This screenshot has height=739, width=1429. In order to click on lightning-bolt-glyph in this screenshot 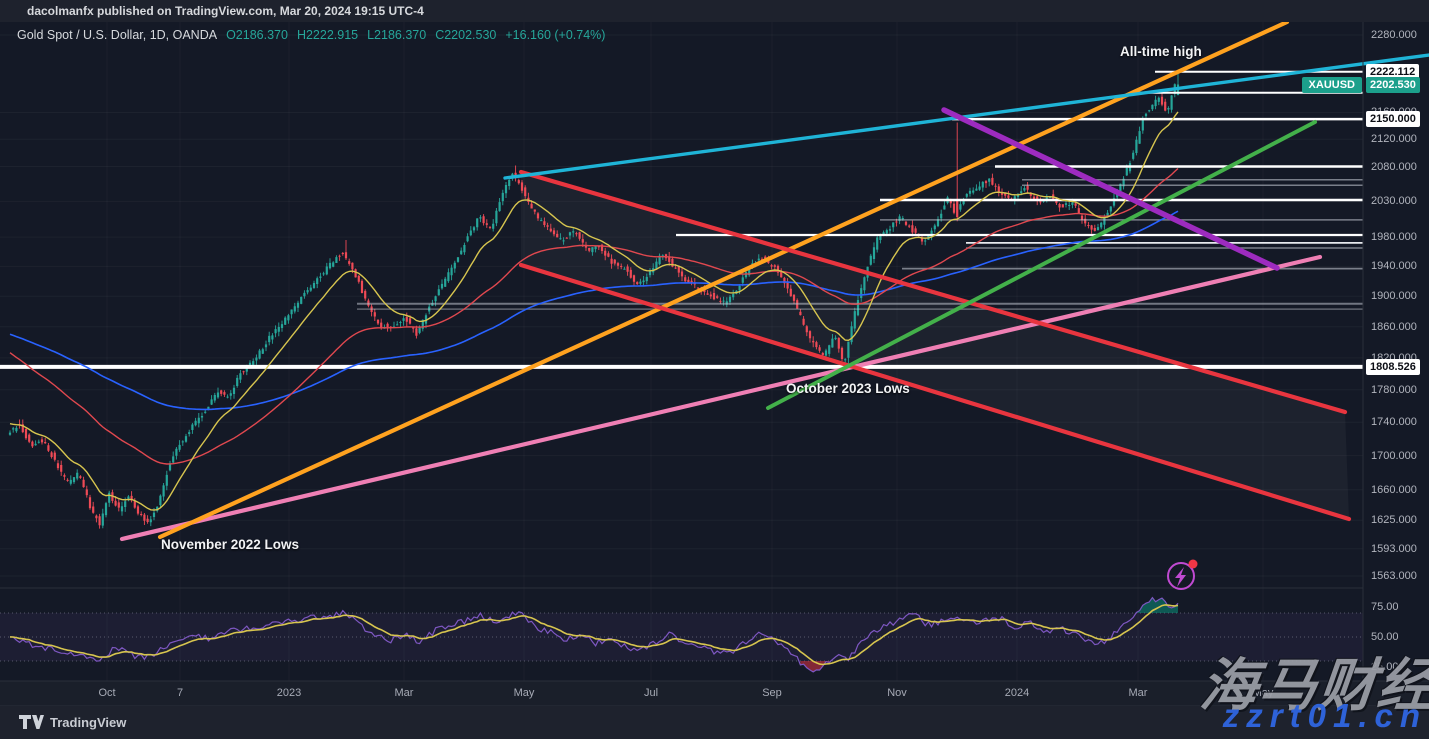, I will do `click(1180, 577)`.